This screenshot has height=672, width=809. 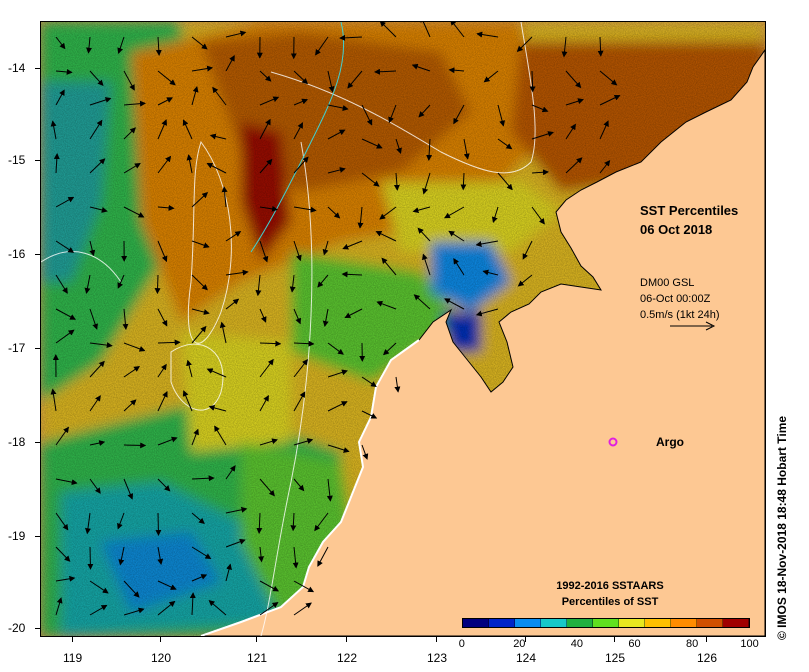 What do you see at coordinates (670, 442) in the screenshot?
I see `argo-label: Argo` at bounding box center [670, 442].